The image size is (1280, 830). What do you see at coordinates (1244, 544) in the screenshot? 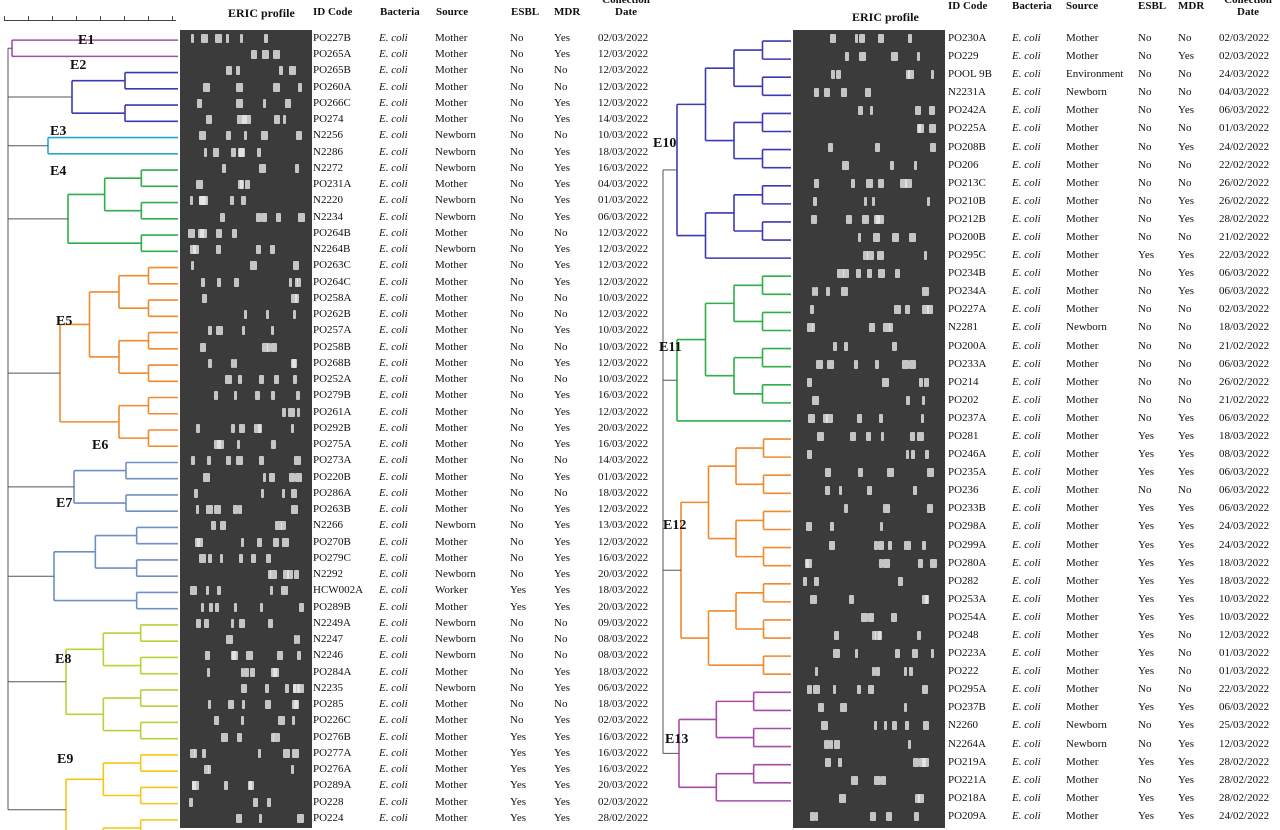
I see `cell-collection-date: 24/03/2022` at bounding box center [1244, 544].